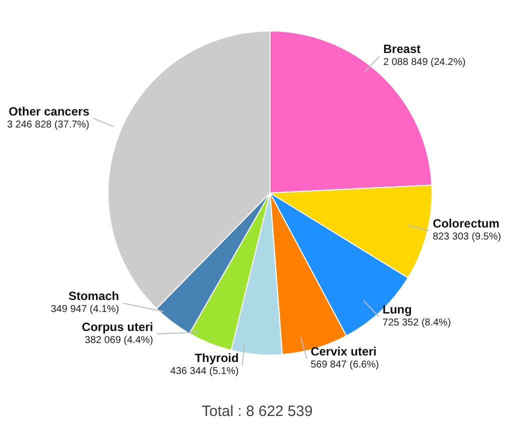  Describe the element at coordinates (257, 411) in the screenshot. I see `text: Total : 8 622 539` at that location.